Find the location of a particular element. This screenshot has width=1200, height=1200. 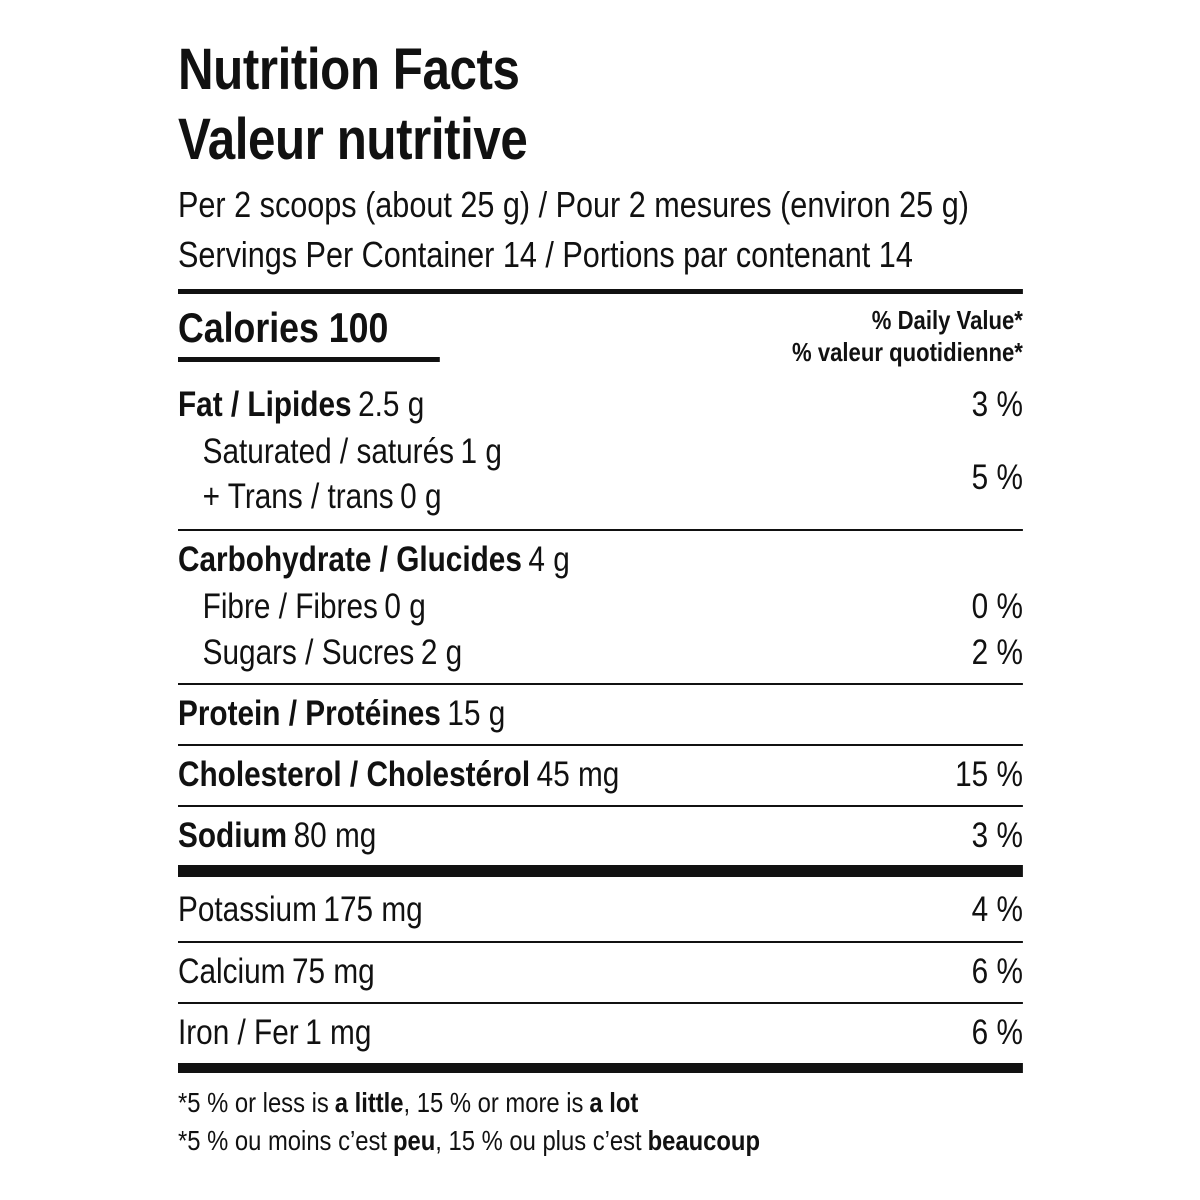

daily-value: 5 % is located at coordinates (997, 477).